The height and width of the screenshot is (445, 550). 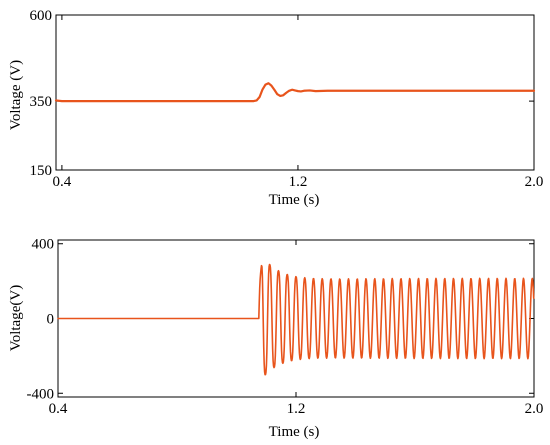 What do you see at coordinates (16, 95) in the screenshot?
I see `top-y-axis-label: Voltage (V)` at bounding box center [16, 95].